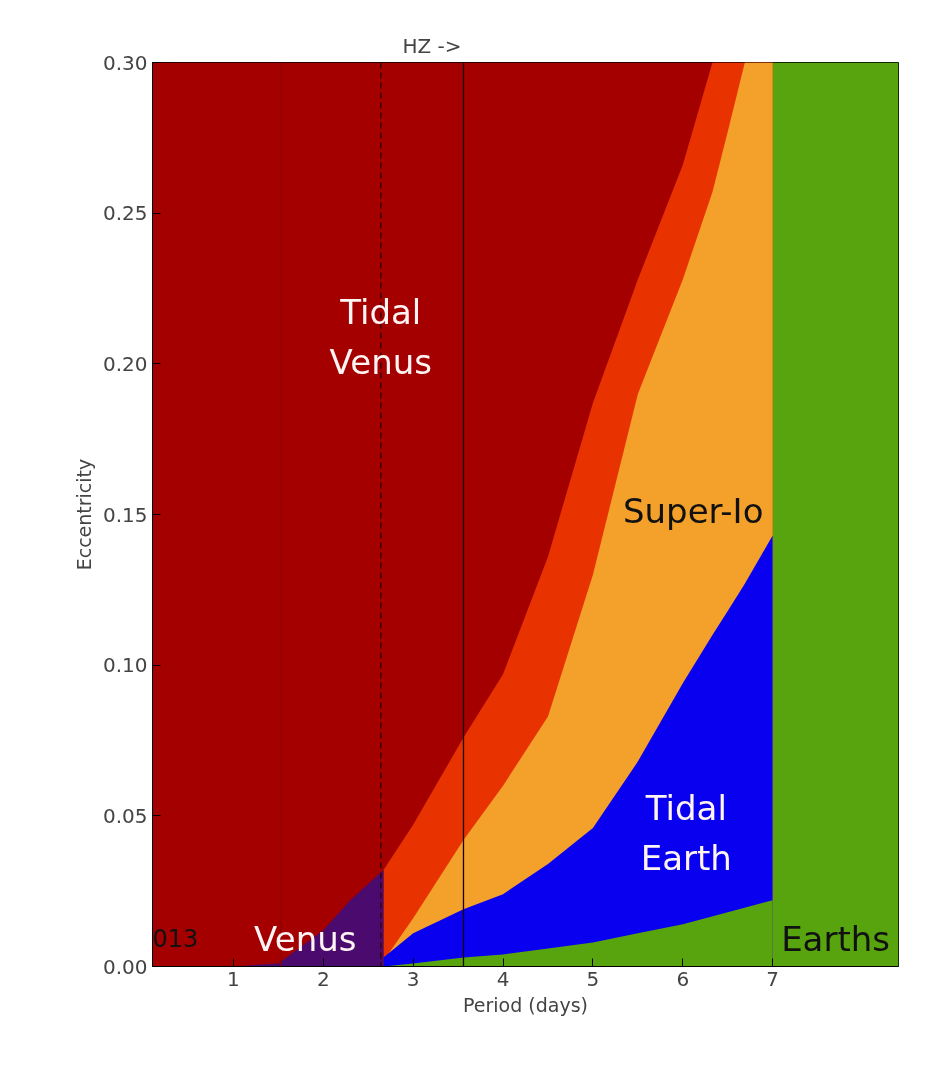 The image size is (935, 1066). Describe the element at coordinates (683, 978) in the screenshot. I see `x-tick-label: 6` at that location.